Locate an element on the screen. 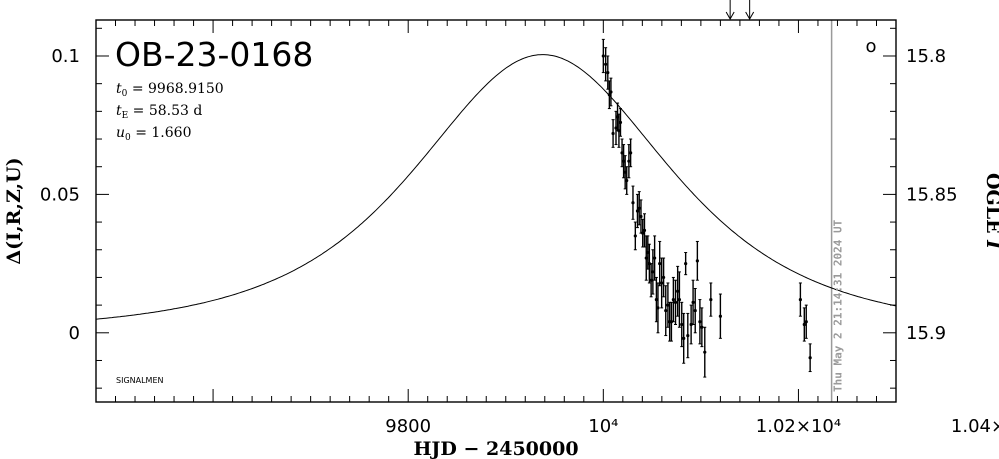  mag-tick-label: 15.85 is located at coordinates (932, 194).